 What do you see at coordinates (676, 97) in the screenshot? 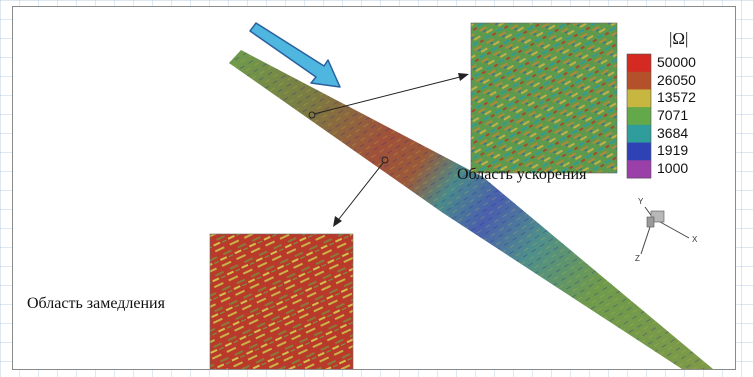
I see `legend-tick-label: 13572` at bounding box center [676, 97].